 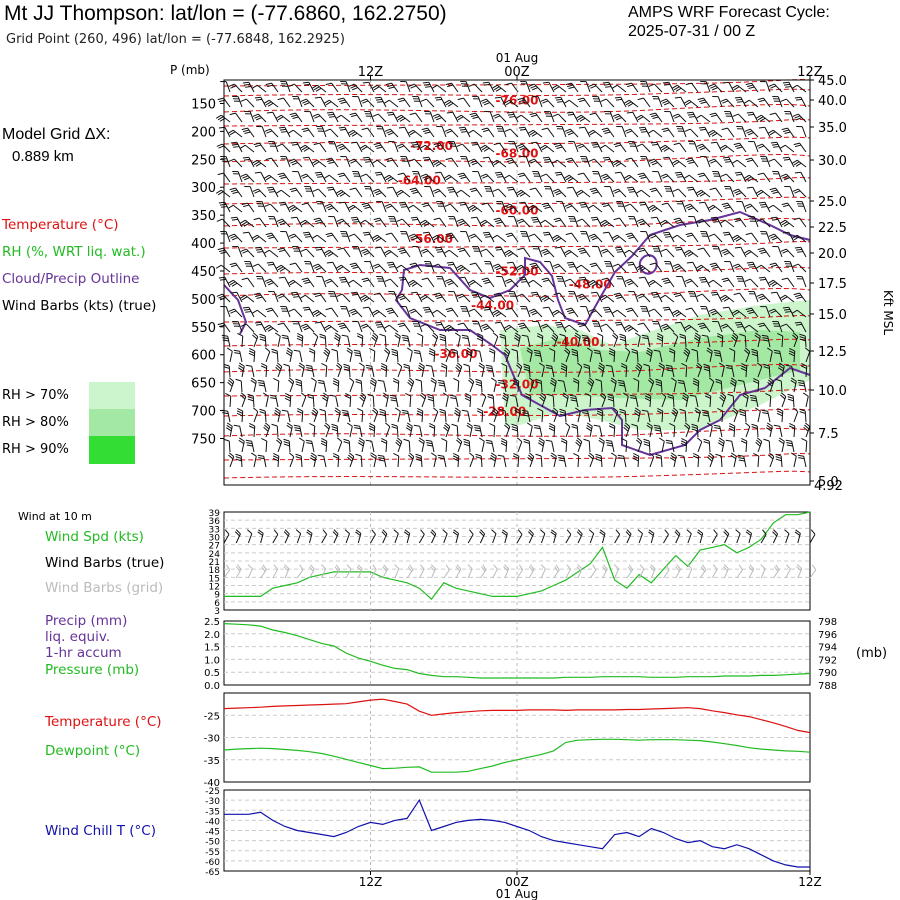 I want to click on precip-liq-label: liq. equiv., so click(x=78, y=637).